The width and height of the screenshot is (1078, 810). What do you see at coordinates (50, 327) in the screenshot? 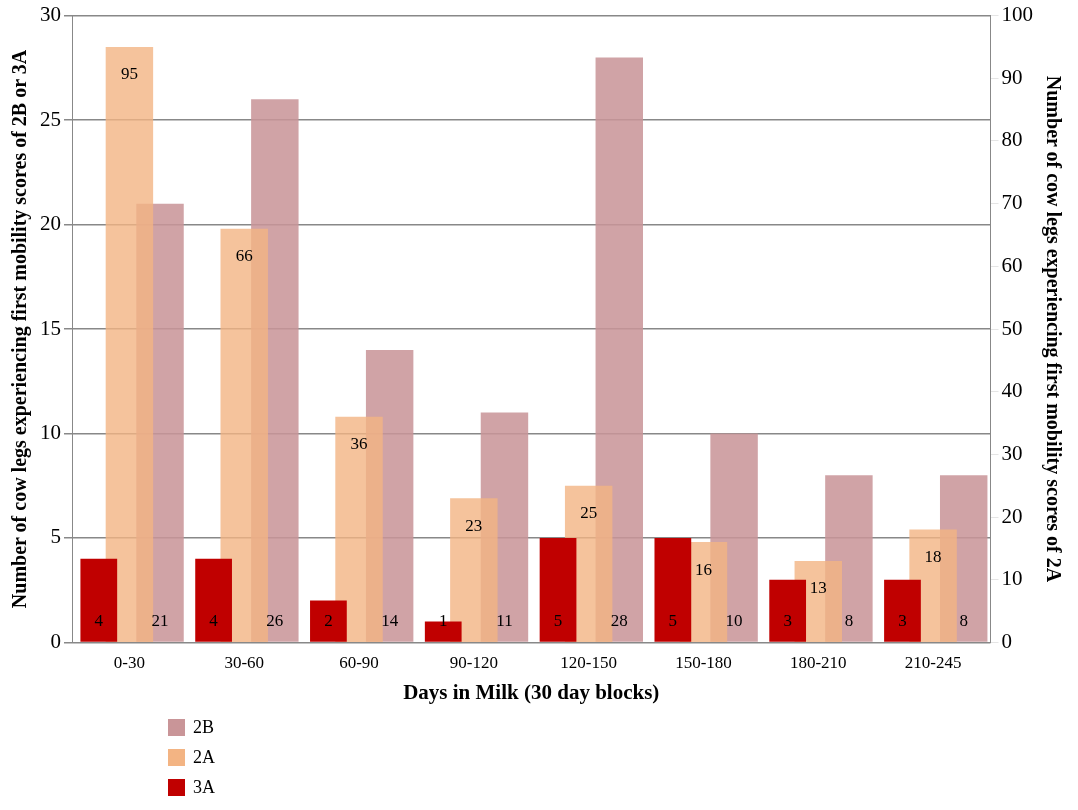
I see `y-tick-label: 15` at bounding box center [50, 327].